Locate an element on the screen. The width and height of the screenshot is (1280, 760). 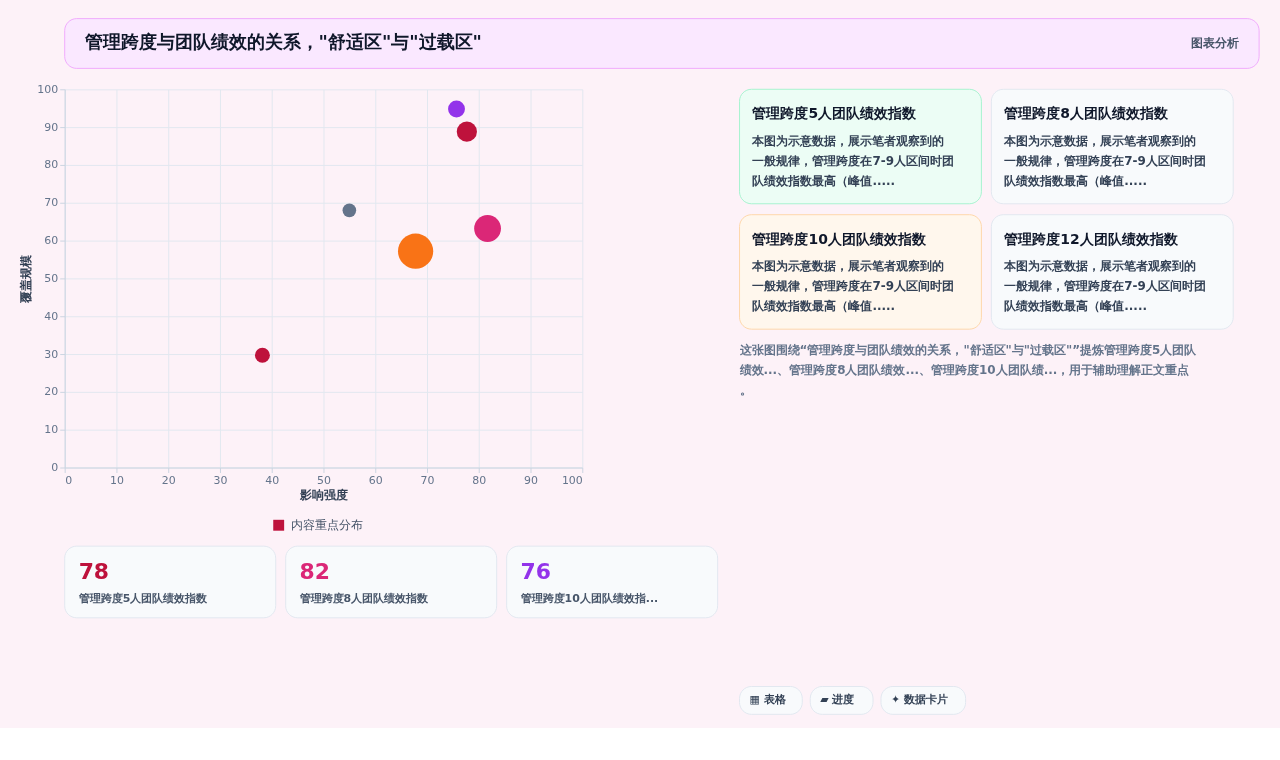
text: 管理跨度12人团队绩效指数 is located at coordinates (1091, 238).